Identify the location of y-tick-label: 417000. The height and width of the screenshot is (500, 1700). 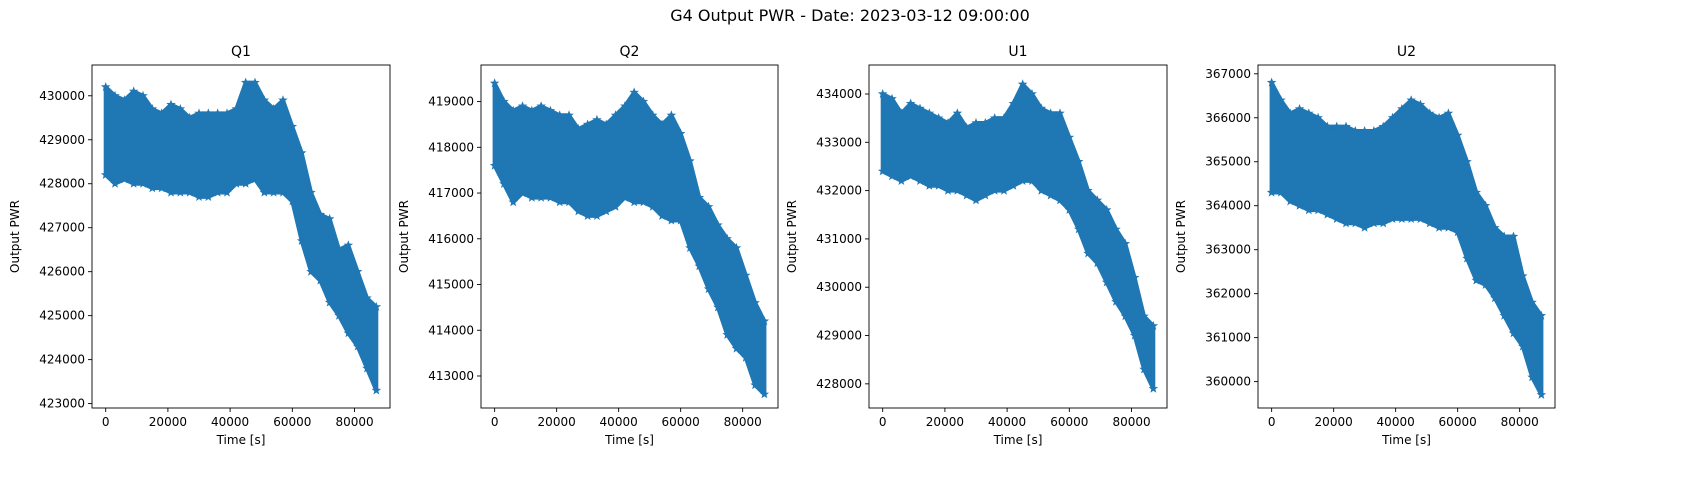
(451, 193).